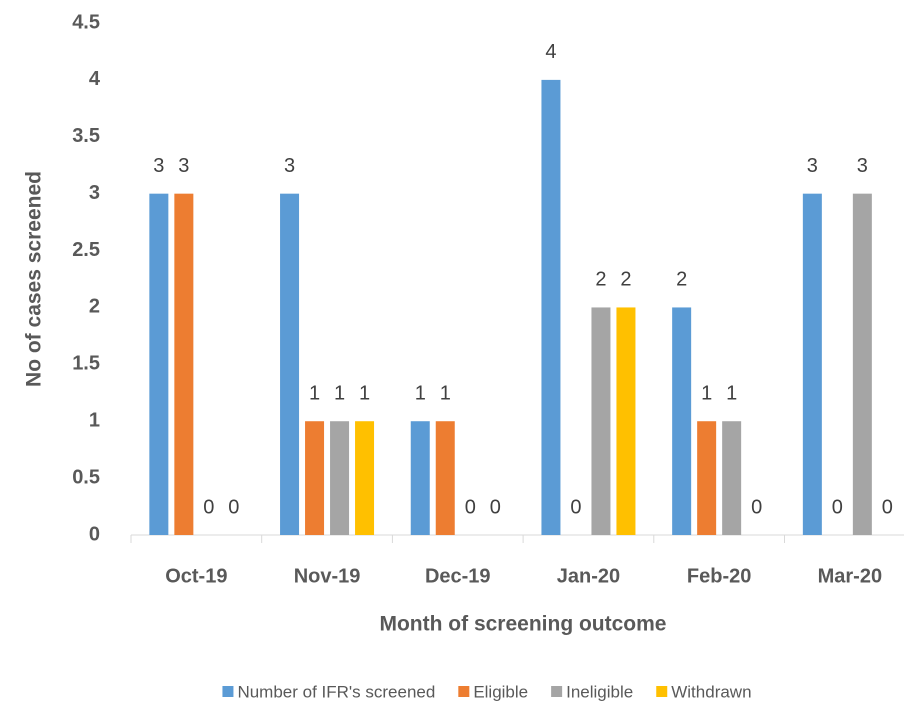 The image size is (904, 708). I want to click on legend-label: Ineligible, so click(599, 691).